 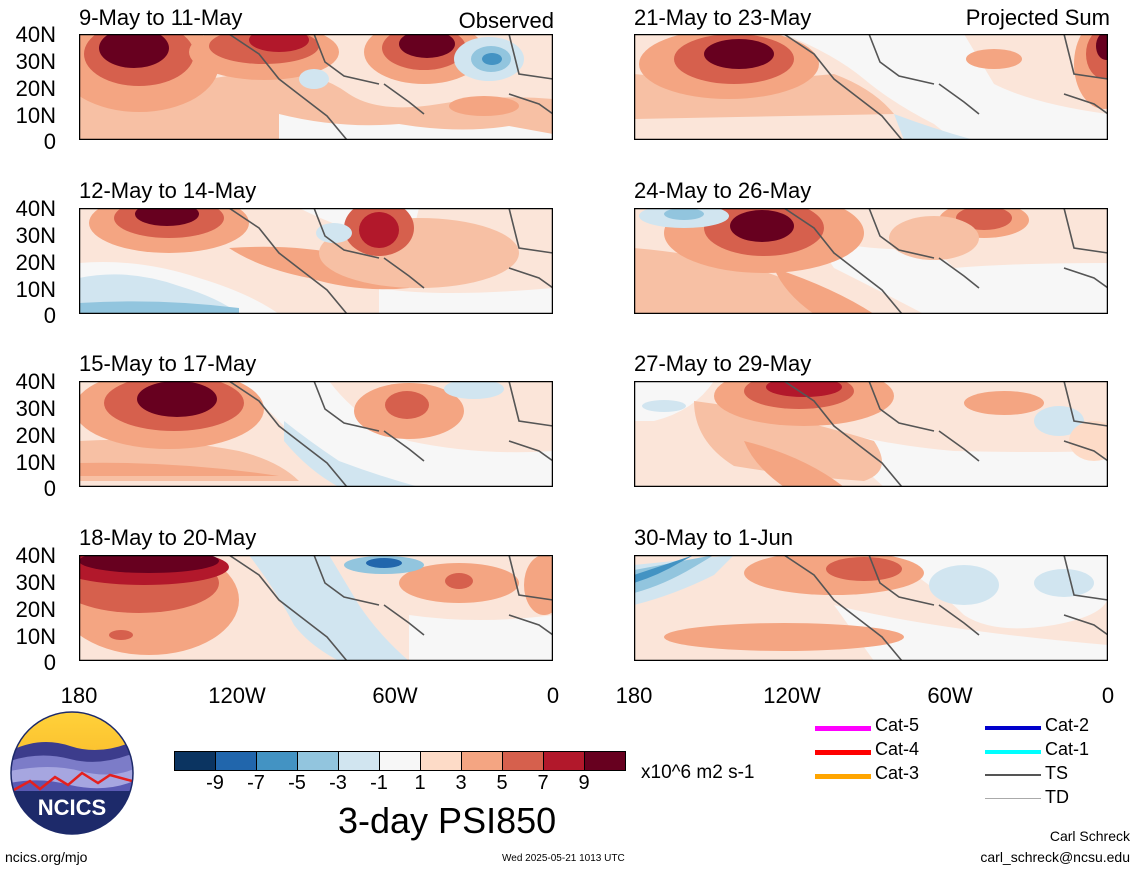 I want to click on legend-label: Cat-5, so click(x=897, y=725).